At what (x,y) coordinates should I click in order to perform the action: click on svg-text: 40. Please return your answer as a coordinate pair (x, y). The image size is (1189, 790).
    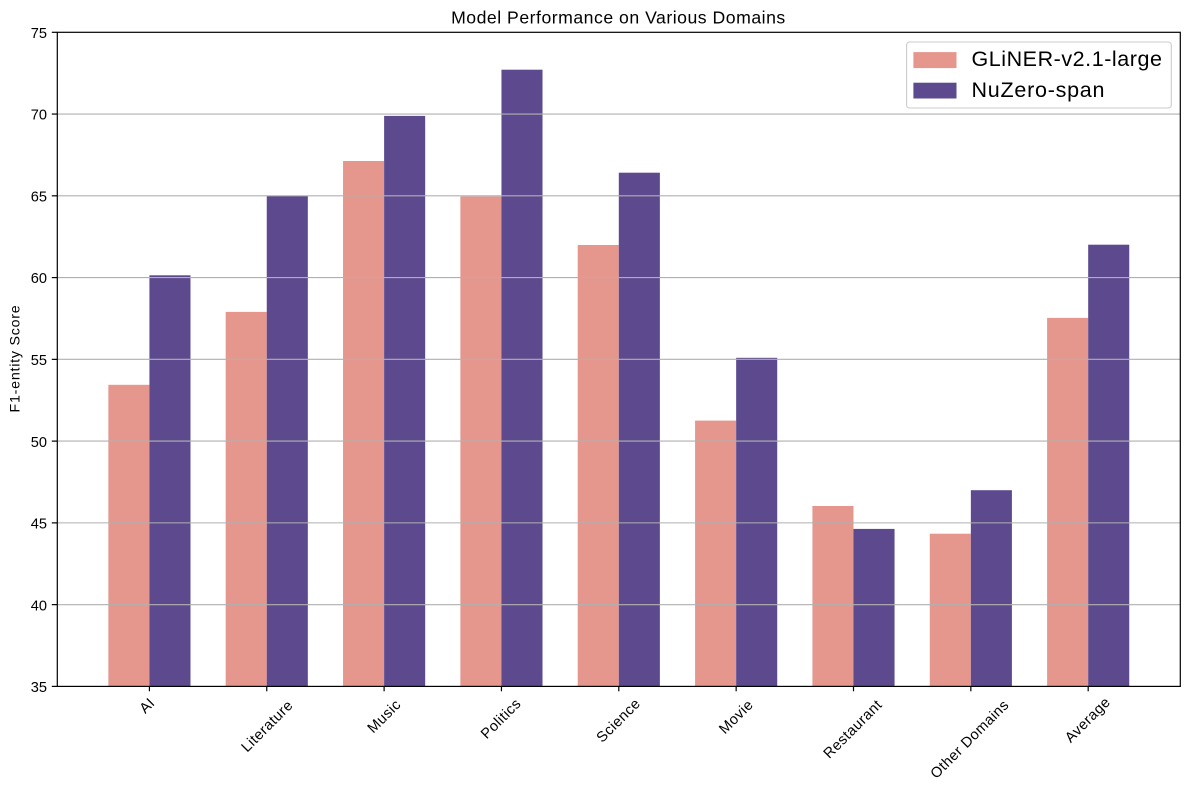
    Looking at the image, I should click on (39, 606).